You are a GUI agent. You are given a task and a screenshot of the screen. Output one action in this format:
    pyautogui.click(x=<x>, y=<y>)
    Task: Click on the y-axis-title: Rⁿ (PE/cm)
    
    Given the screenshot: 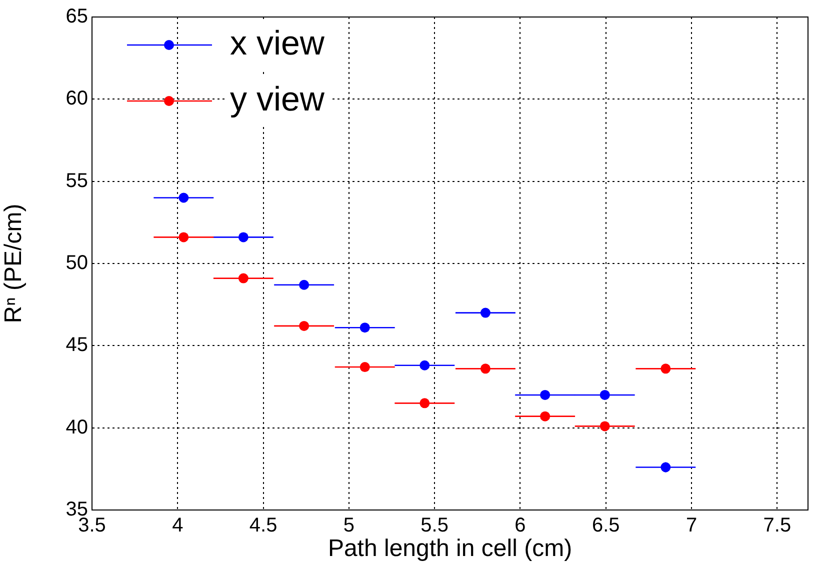 What is the action you would take?
    pyautogui.click(x=14, y=264)
    